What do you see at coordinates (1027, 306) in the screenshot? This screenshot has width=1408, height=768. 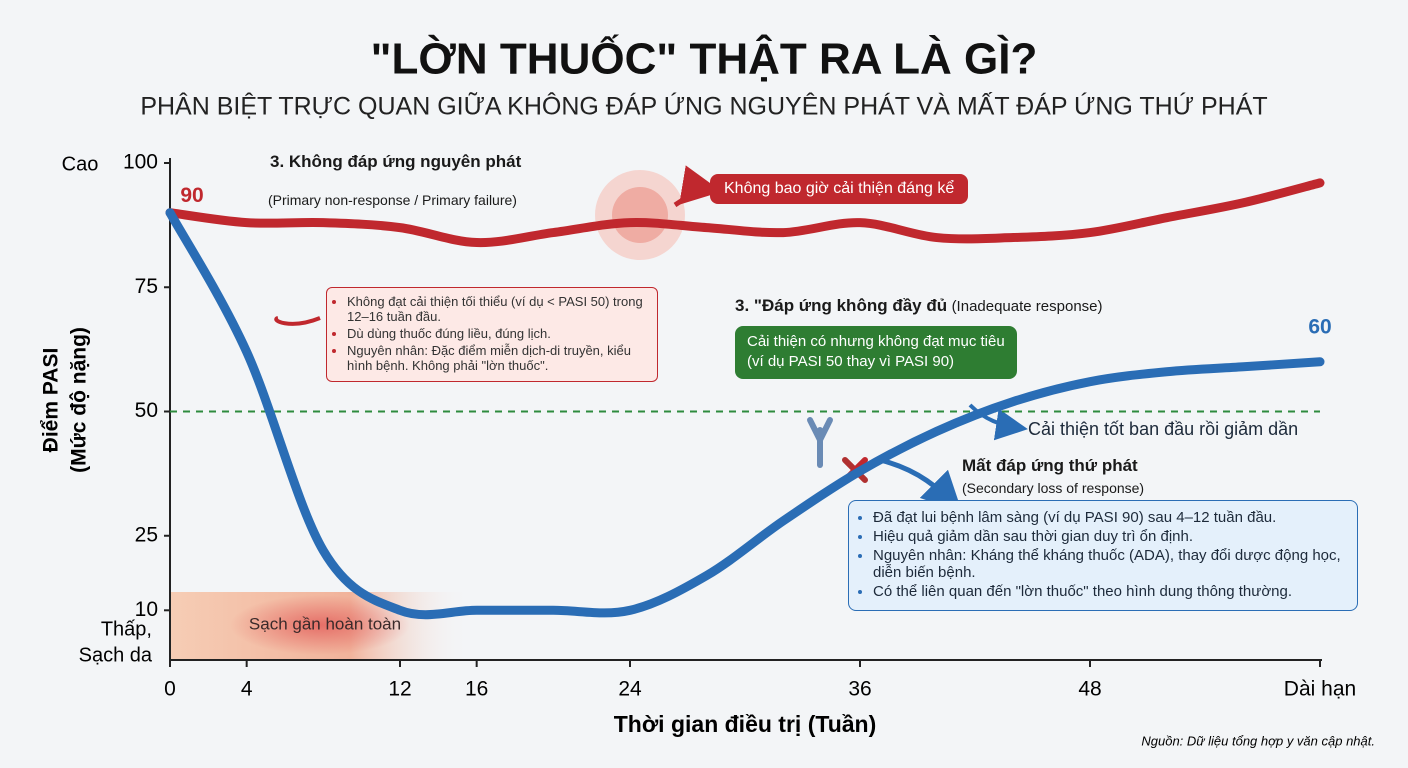 I see `annotation-subtitle: (Inadequate response)` at bounding box center [1027, 306].